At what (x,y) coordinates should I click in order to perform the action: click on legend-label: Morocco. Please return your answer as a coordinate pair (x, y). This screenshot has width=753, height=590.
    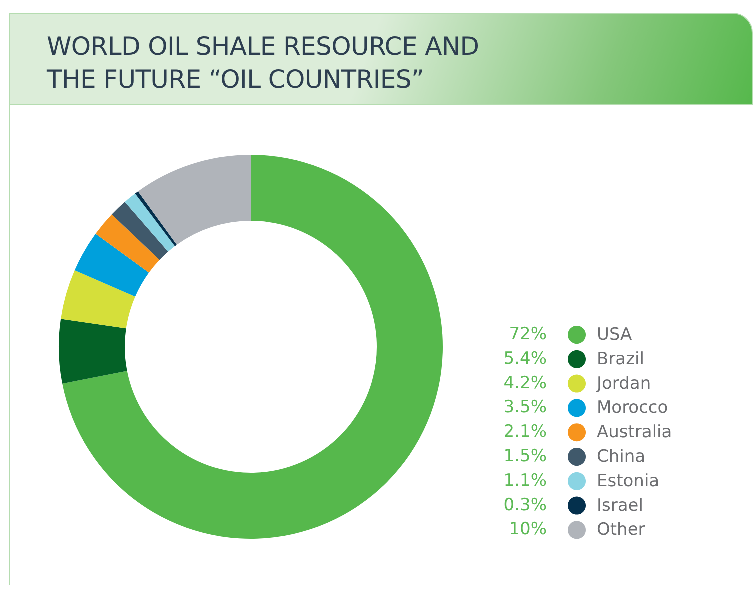
    Looking at the image, I should click on (632, 408).